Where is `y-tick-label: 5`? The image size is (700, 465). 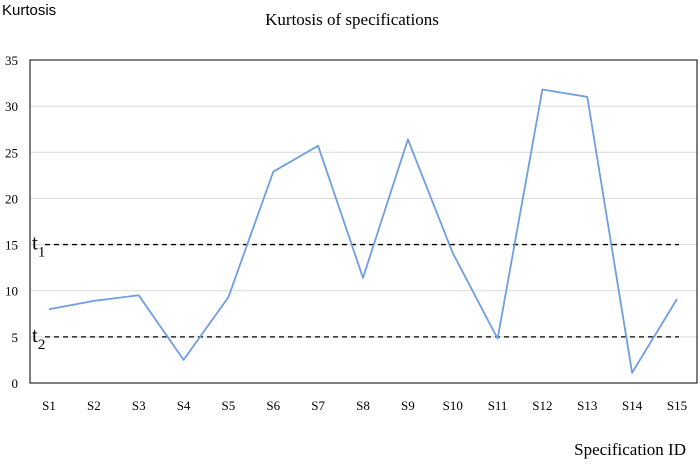
y-tick-label: 5 is located at coordinates (15, 337).